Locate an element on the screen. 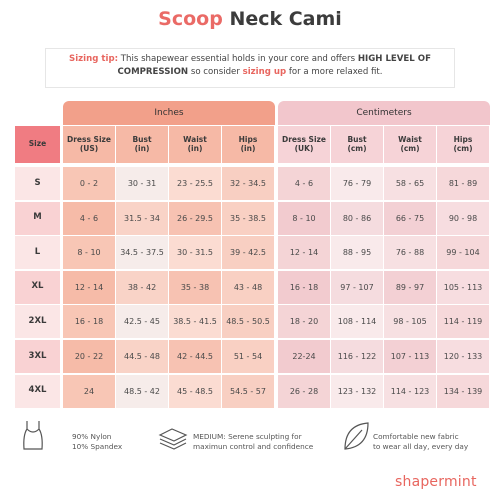 This screenshot has width=500, height=500. value-cell: 108 - 114 is located at coordinates (357, 322).